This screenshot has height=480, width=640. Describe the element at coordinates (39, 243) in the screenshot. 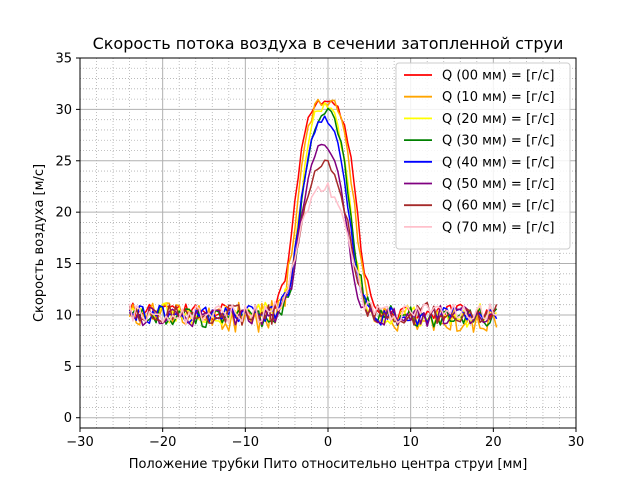

I see `y-axis-label: Скорость воздуха [м/с]` at that location.